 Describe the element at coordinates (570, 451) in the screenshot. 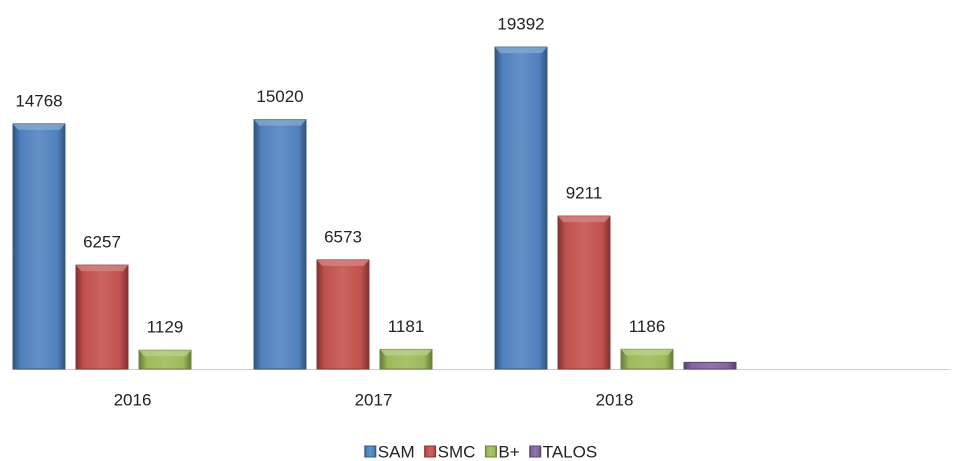

I see `legend-label: TALOS` at that location.